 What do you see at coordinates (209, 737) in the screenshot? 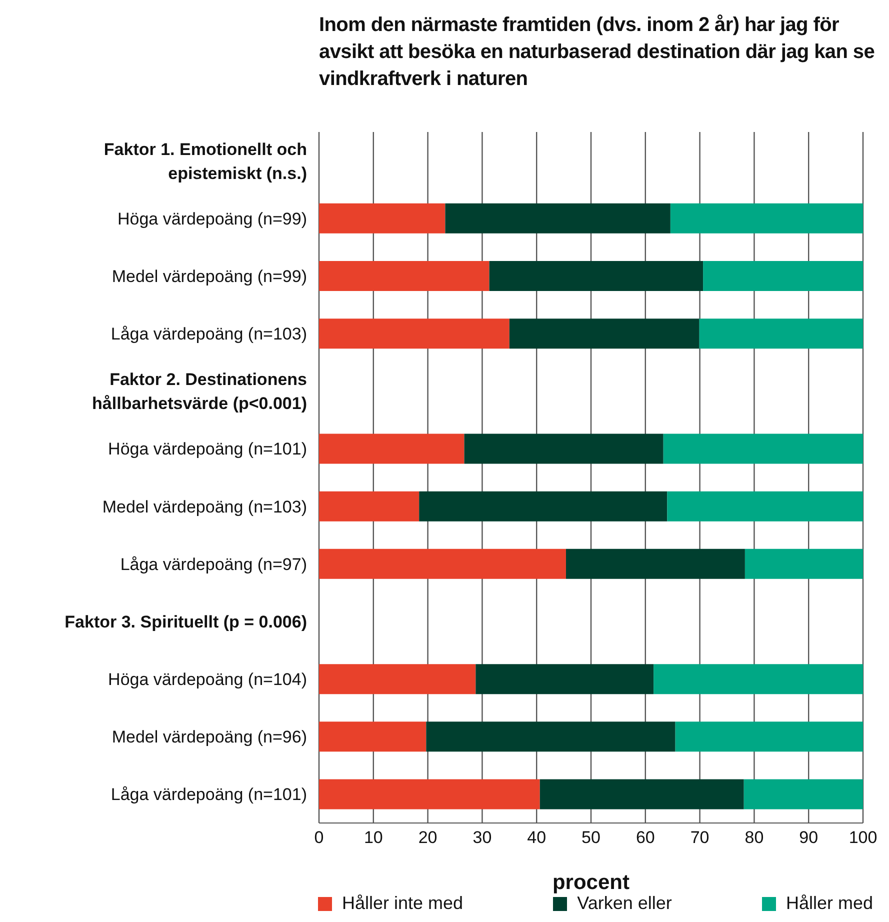
I see `y-tick-label: Medel värdepoäng (n=96)` at bounding box center [209, 737].